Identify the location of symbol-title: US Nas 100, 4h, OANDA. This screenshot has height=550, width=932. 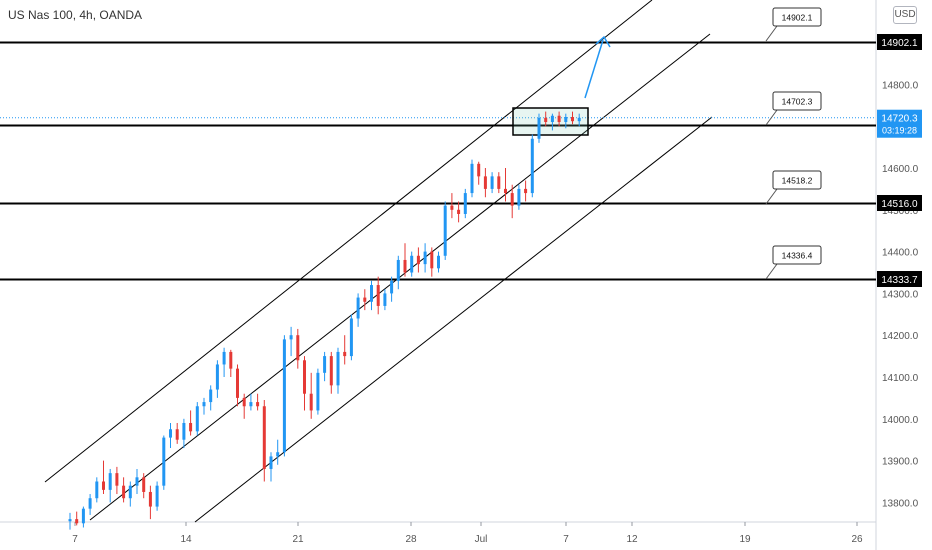
(75, 15).